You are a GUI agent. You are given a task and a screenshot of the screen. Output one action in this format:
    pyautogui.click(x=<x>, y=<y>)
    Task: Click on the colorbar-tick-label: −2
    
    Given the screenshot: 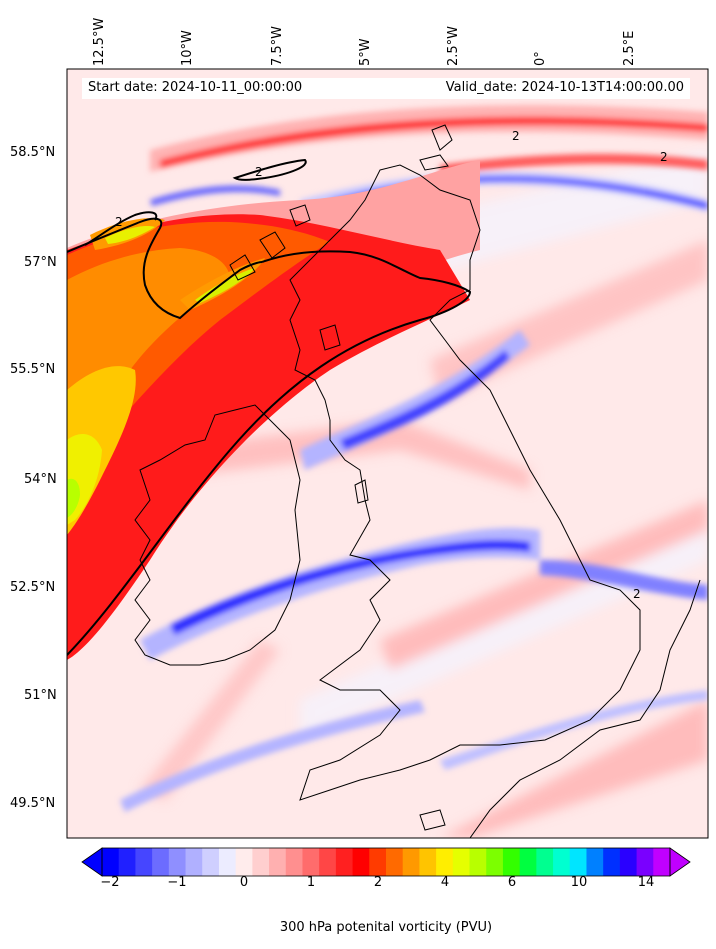 What is the action you would take?
    pyautogui.click(x=110, y=882)
    